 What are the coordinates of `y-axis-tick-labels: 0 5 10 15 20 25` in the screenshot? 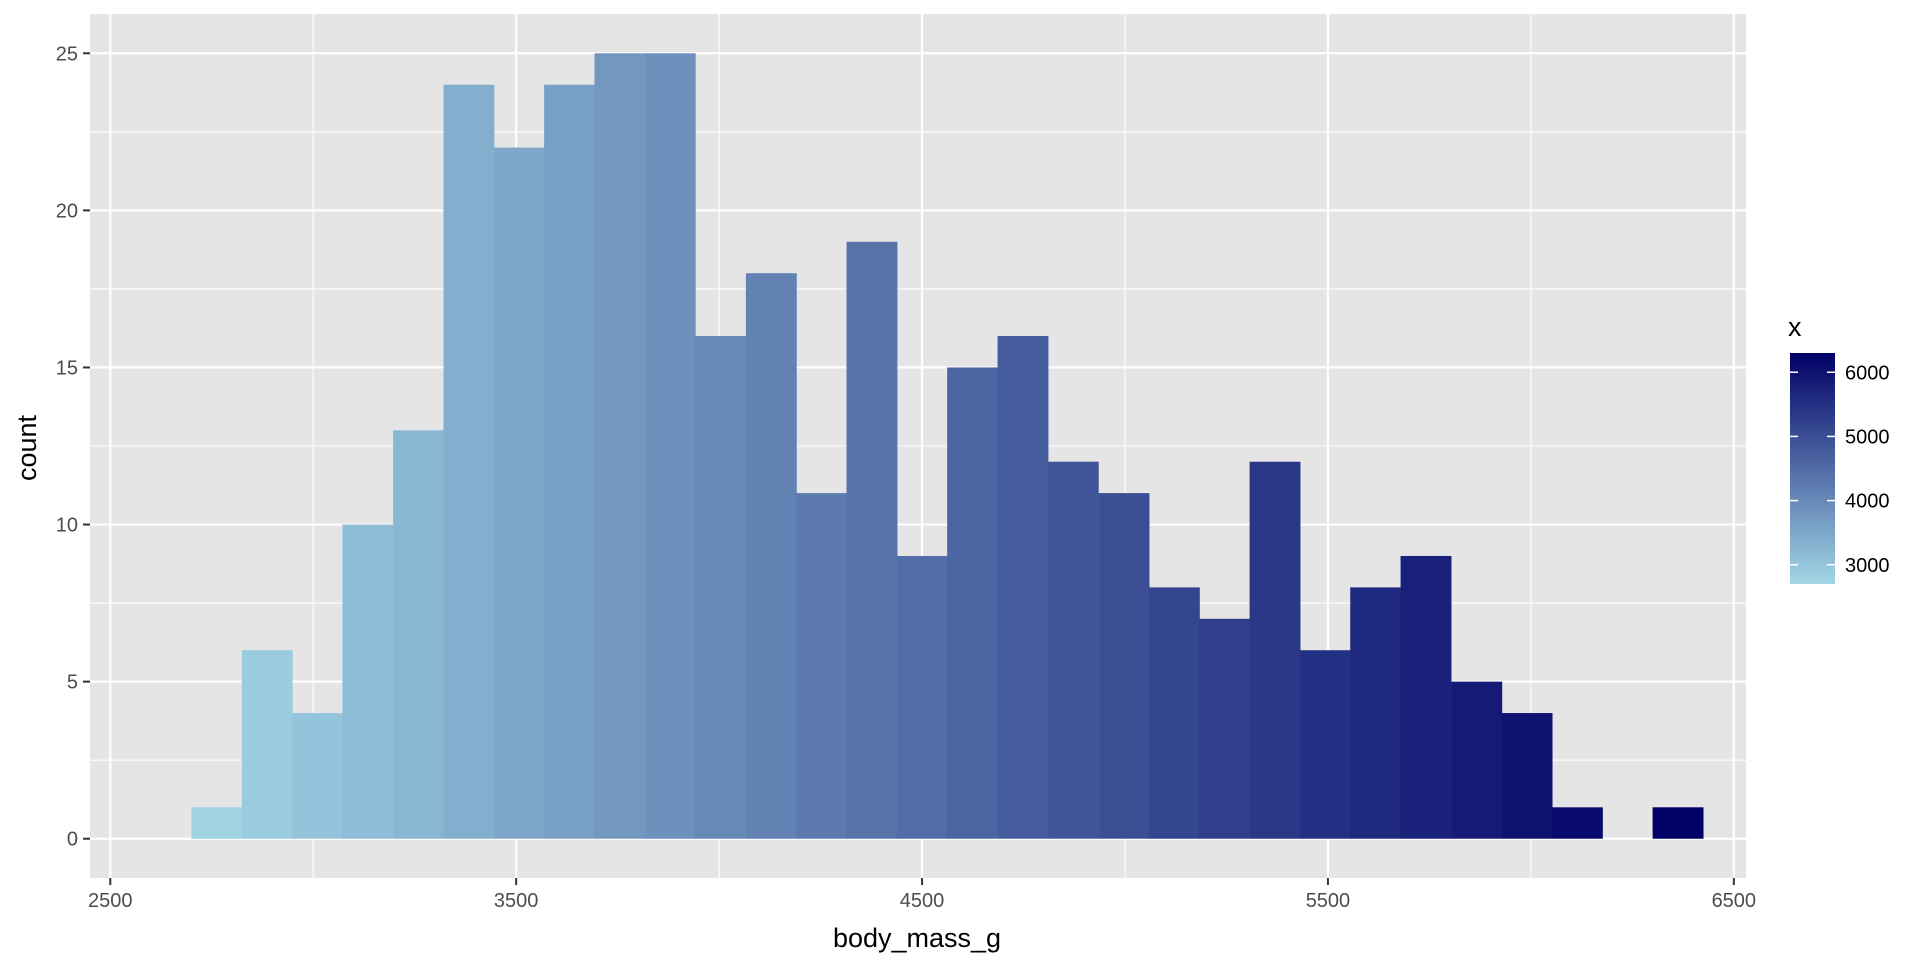 It's located at (67, 446).